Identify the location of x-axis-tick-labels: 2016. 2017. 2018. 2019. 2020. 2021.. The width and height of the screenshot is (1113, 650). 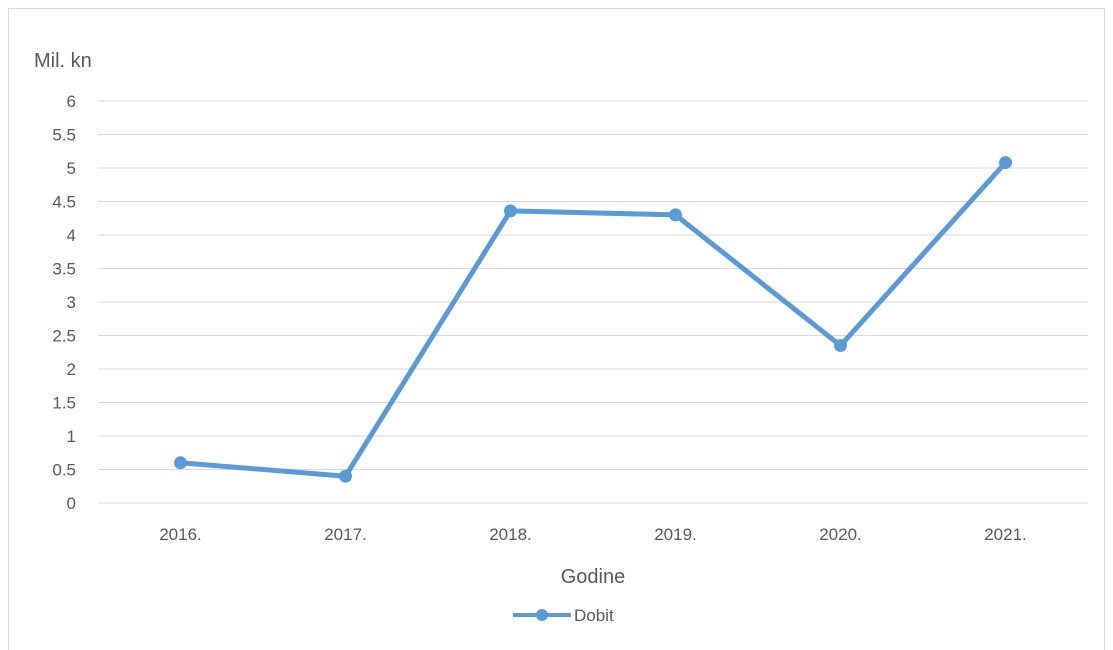
(593, 534).